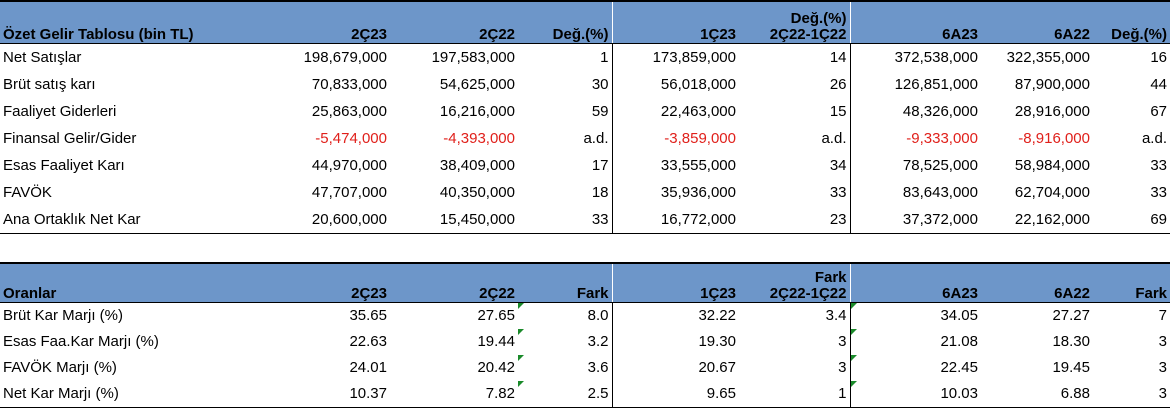 The width and height of the screenshot is (1170, 417). What do you see at coordinates (600, 111) in the screenshot?
I see `cell-value: 59` at bounding box center [600, 111].